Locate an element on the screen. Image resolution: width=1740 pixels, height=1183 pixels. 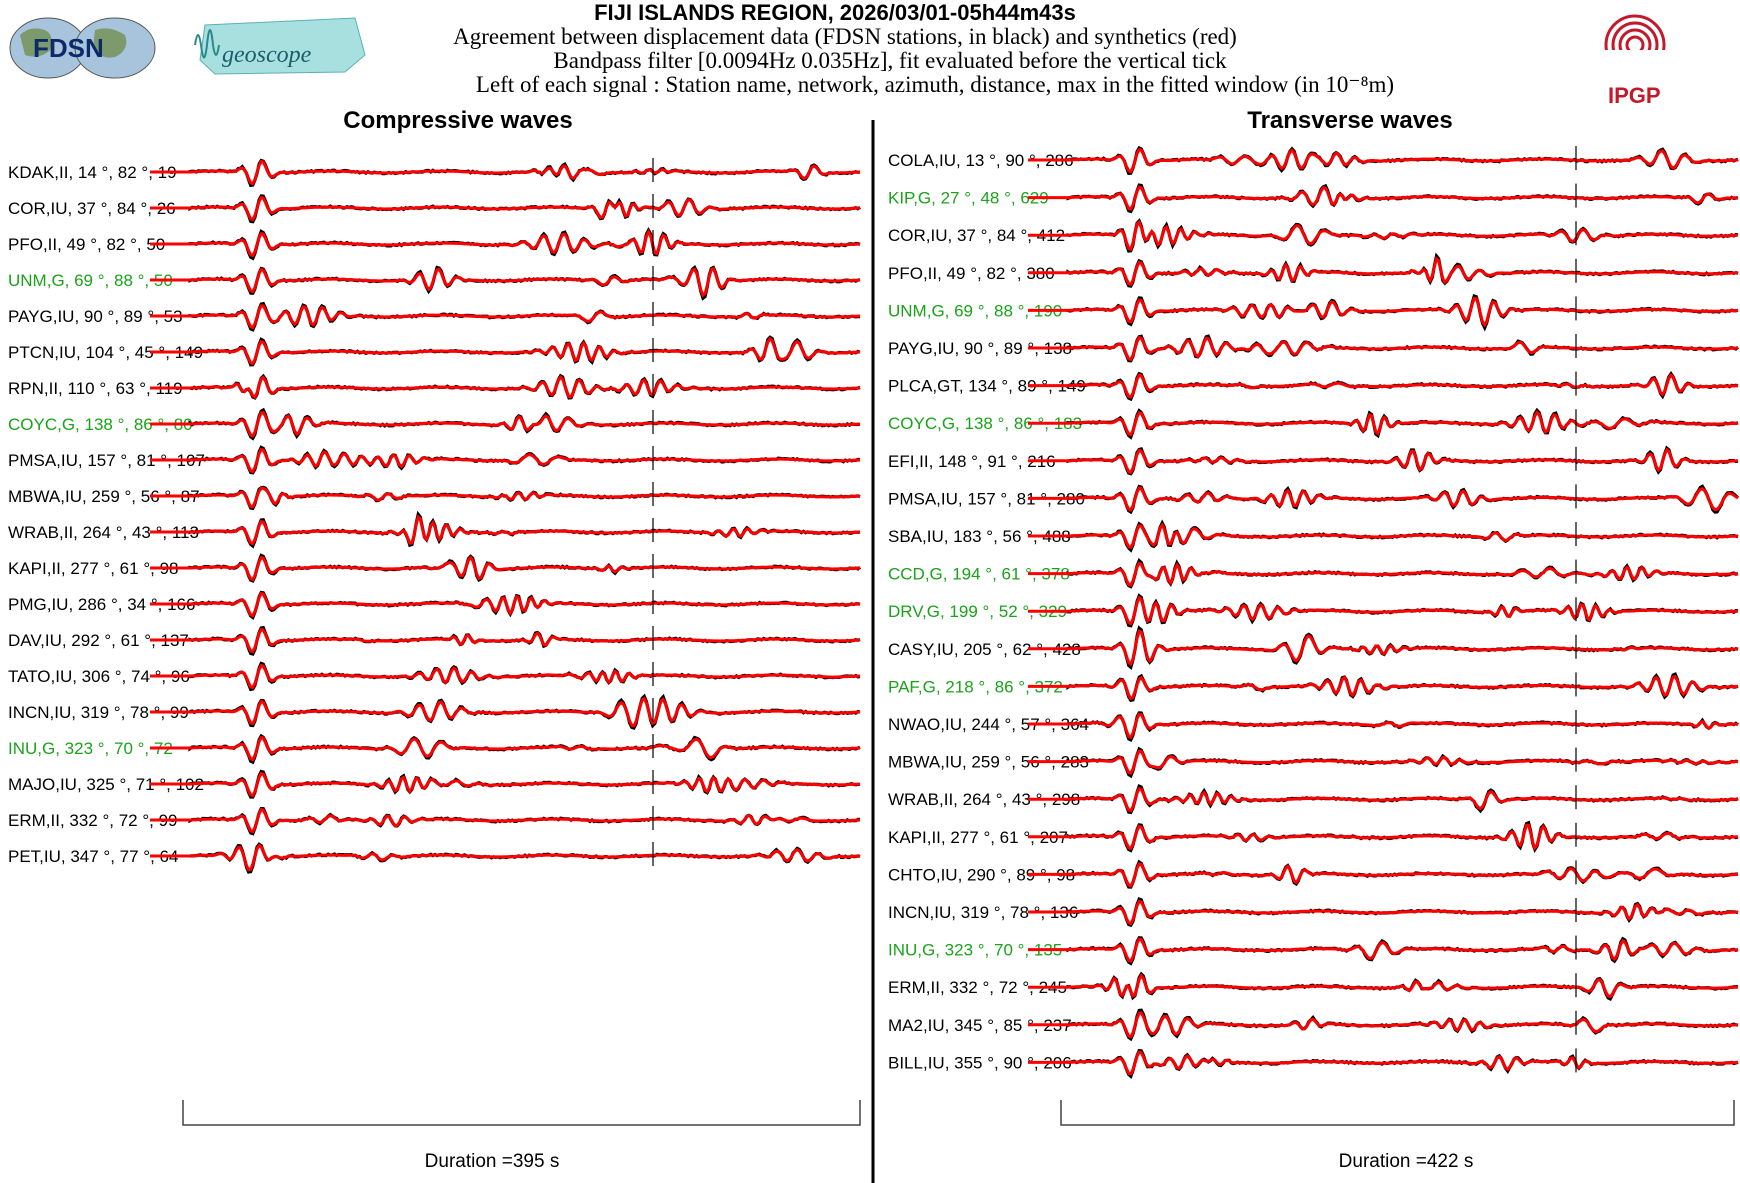
trace-row: KAPI,II, 277 °, 61 °, 207 is located at coordinates (1313, 836).